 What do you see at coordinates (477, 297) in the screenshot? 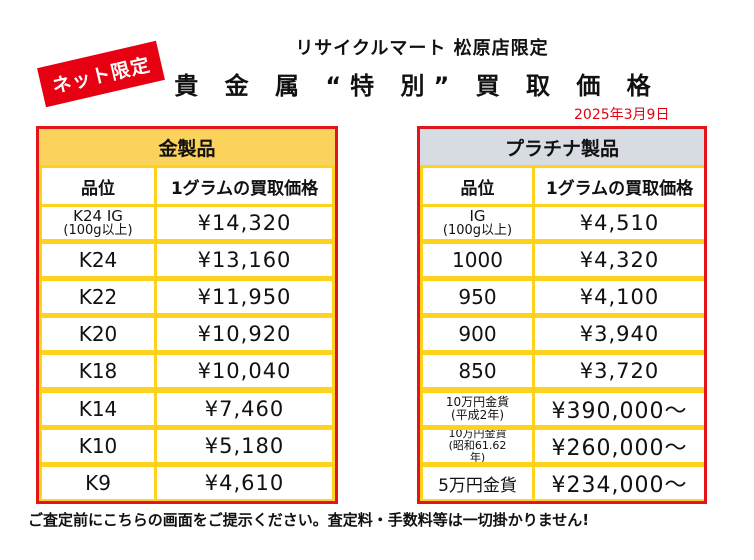
I see `platinum-row-grade: 950` at bounding box center [477, 297].